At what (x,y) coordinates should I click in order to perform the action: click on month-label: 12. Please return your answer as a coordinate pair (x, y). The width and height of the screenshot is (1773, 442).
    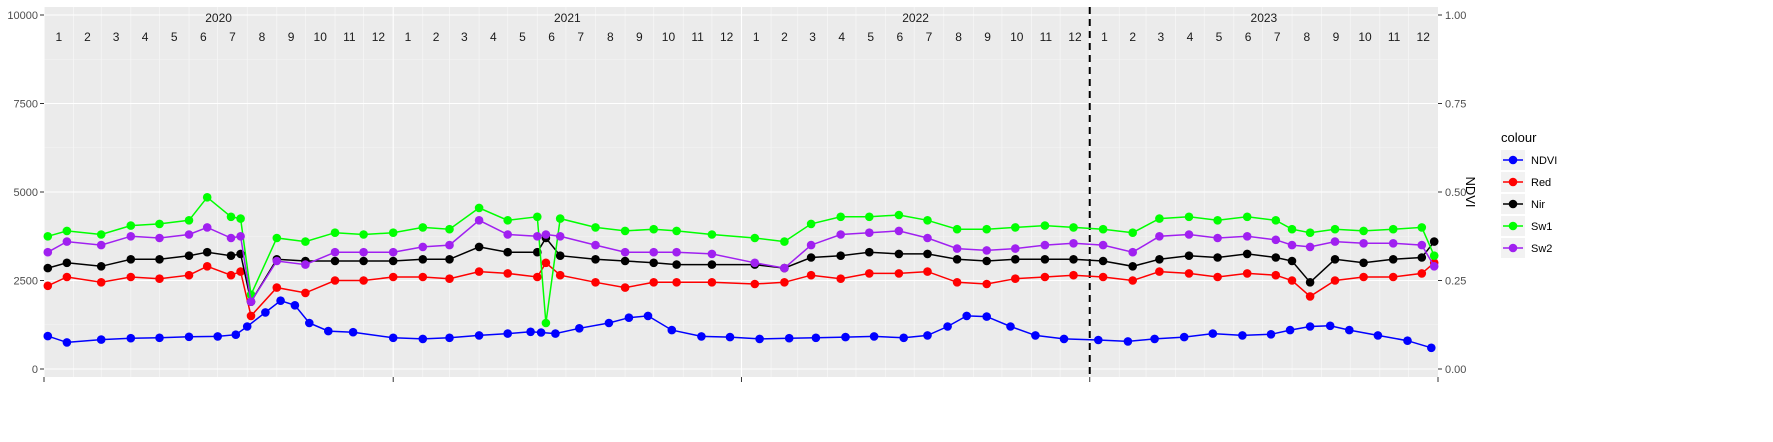
    Looking at the image, I should click on (1424, 37).